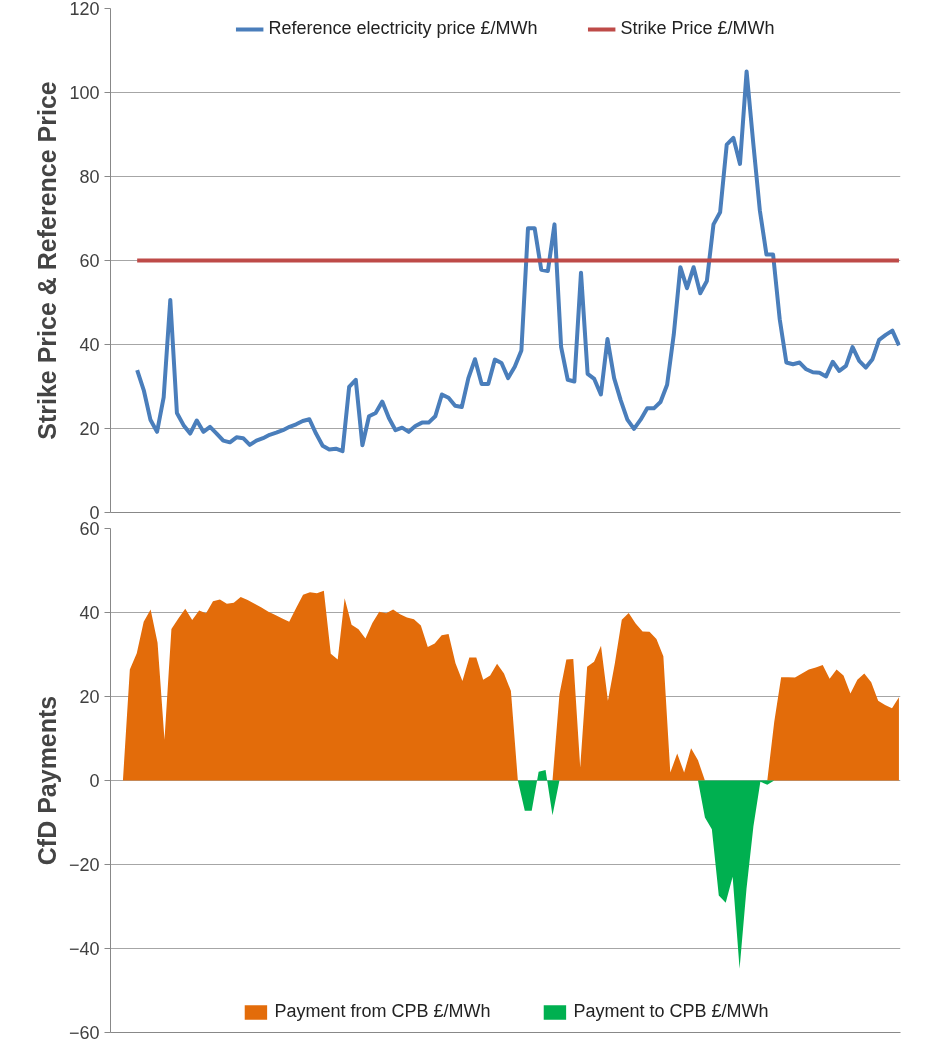 Image resolution: width=926 pixels, height=1053 pixels. I want to click on y-axis-title: CfD Payments, so click(46, 780).